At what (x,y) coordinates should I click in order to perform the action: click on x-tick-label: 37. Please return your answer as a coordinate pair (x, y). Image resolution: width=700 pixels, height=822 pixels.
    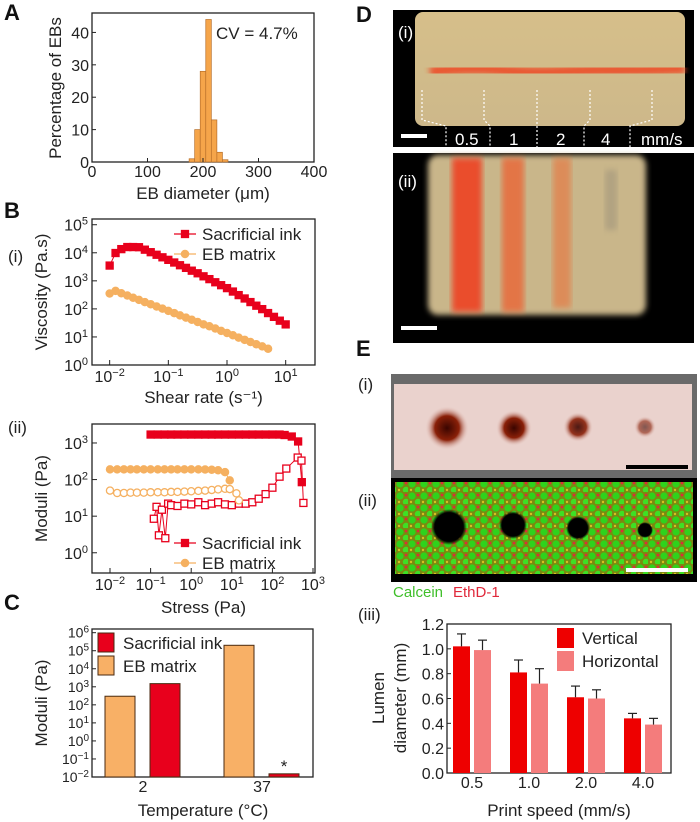
    Looking at the image, I should click on (262, 787).